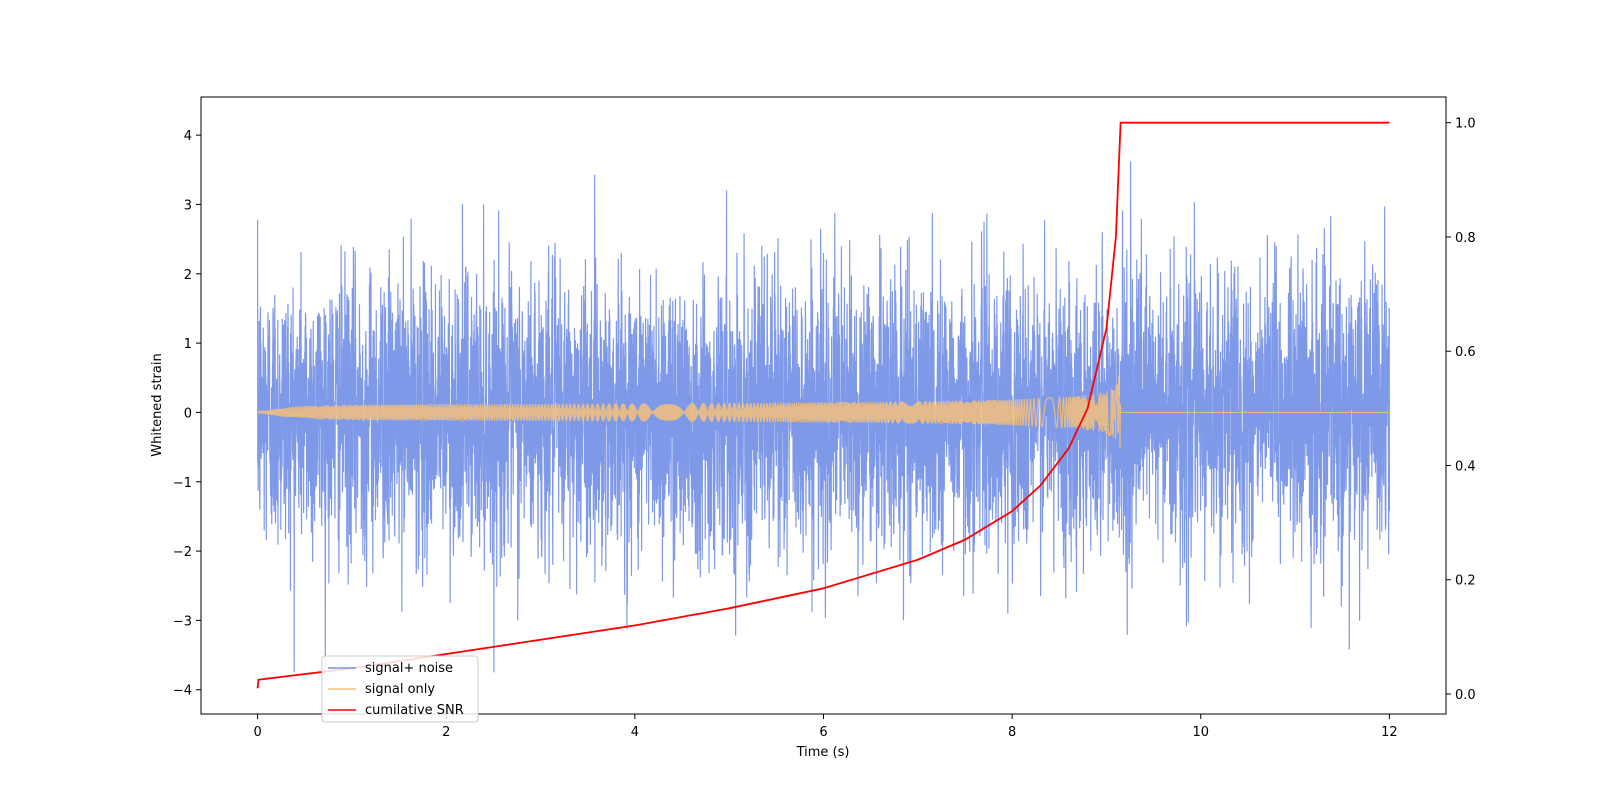 The height and width of the screenshot is (800, 1600). What do you see at coordinates (182, 483) in the screenshot?
I see `y-tick-label: −1` at bounding box center [182, 483].